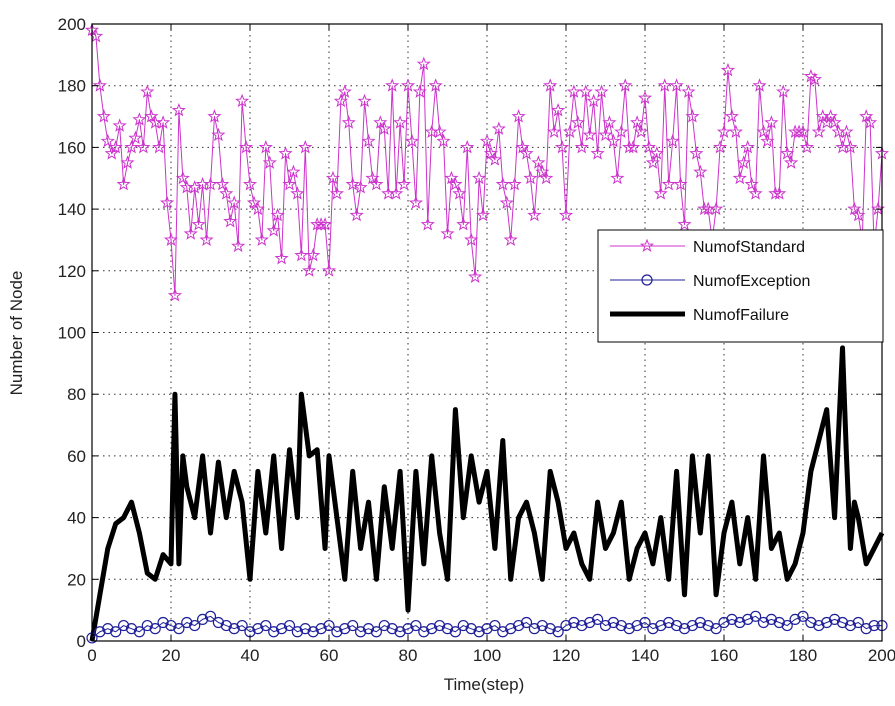 This screenshot has width=895, height=706. Describe the element at coordinates (408, 655) in the screenshot. I see `x-tick-label: 80` at that location.